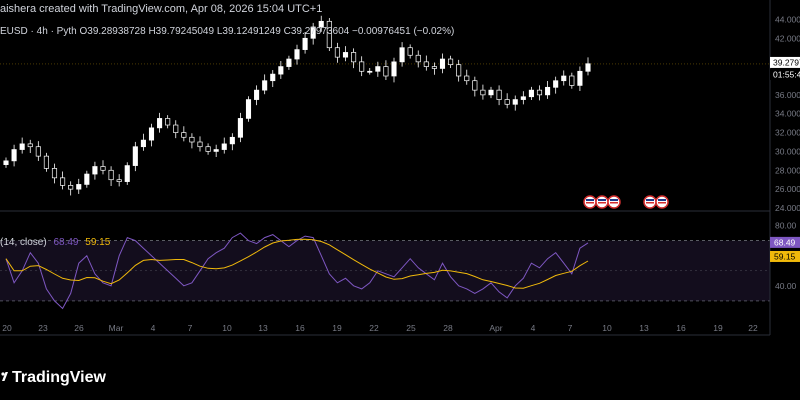 The height and width of the screenshot is (400, 800). What do you see at coordinates (112, 31) in the screenshot?
I see `open-value: O39.28938728` at bounding box center [112, 31].